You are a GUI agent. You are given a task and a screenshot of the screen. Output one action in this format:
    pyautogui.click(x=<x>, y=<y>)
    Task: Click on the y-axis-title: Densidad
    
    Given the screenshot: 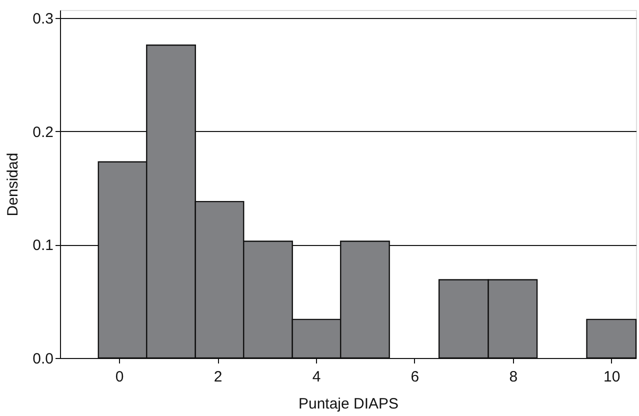 What is the action you would take?
    pyautogui.click(x=13, y=184)
    